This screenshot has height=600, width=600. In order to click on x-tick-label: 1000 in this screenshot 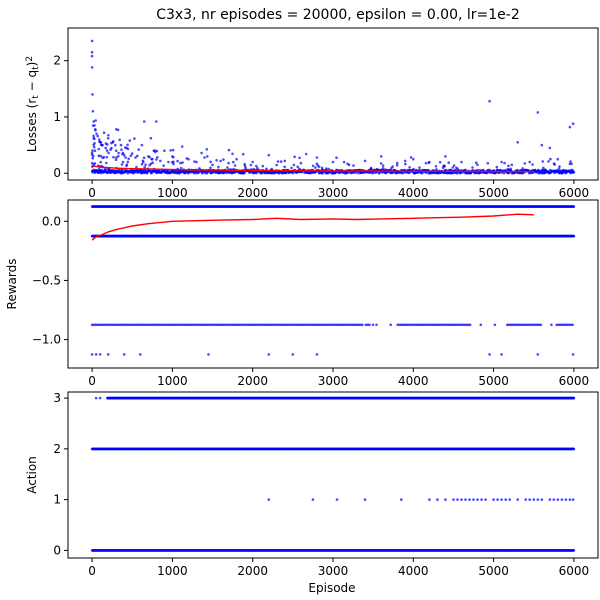, I will do `click(172, 193)`.